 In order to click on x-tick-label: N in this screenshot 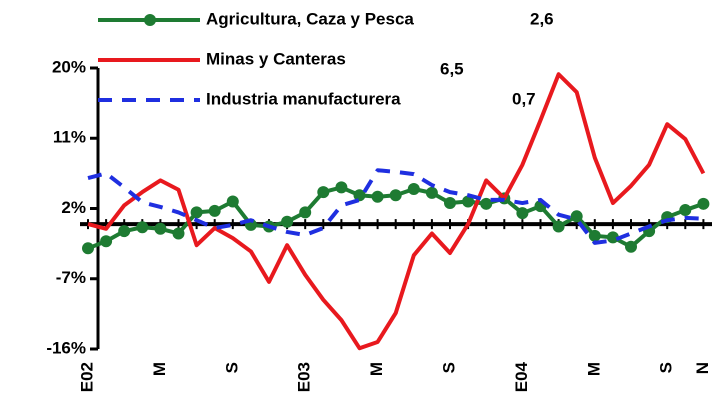, I will do `click(702, 368)`.